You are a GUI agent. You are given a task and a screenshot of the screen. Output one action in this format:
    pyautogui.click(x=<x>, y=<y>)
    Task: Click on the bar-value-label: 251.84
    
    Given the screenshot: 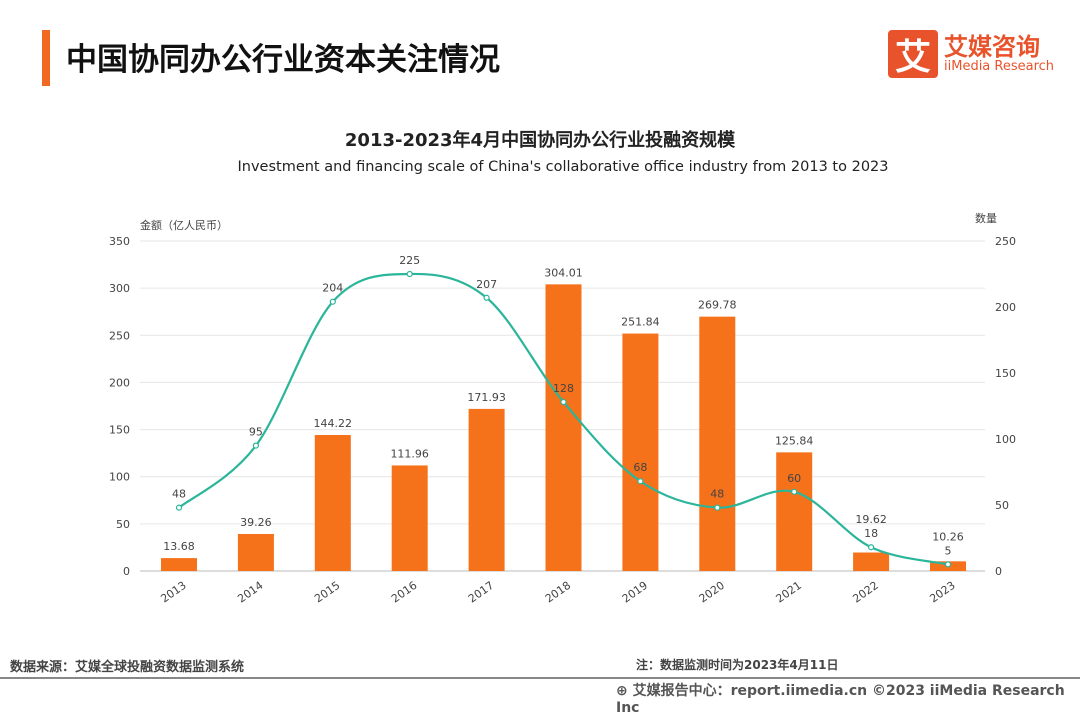 What is the action you would take?
    pyautogui.click(x=640, y=322)
    